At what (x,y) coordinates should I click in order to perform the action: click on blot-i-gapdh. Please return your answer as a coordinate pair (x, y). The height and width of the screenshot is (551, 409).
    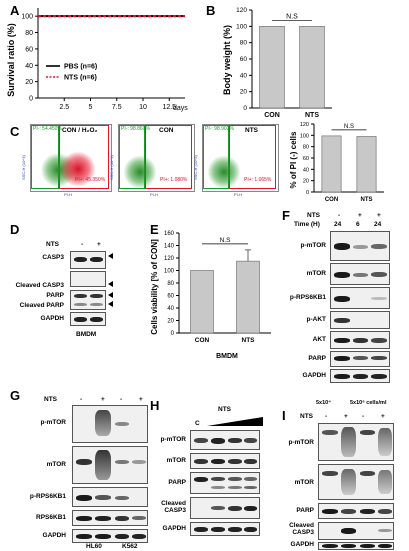
    Looking at the image, I should click on (356, 546).